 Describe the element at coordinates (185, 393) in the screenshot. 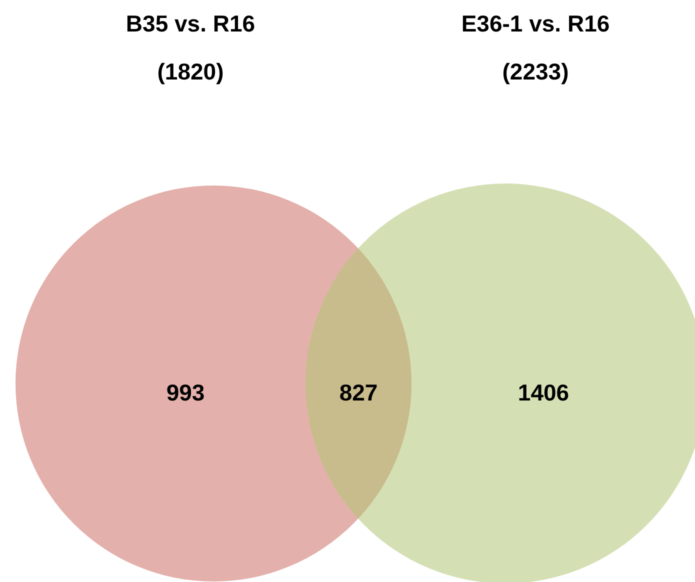

I see `data-label: 993` at that location.